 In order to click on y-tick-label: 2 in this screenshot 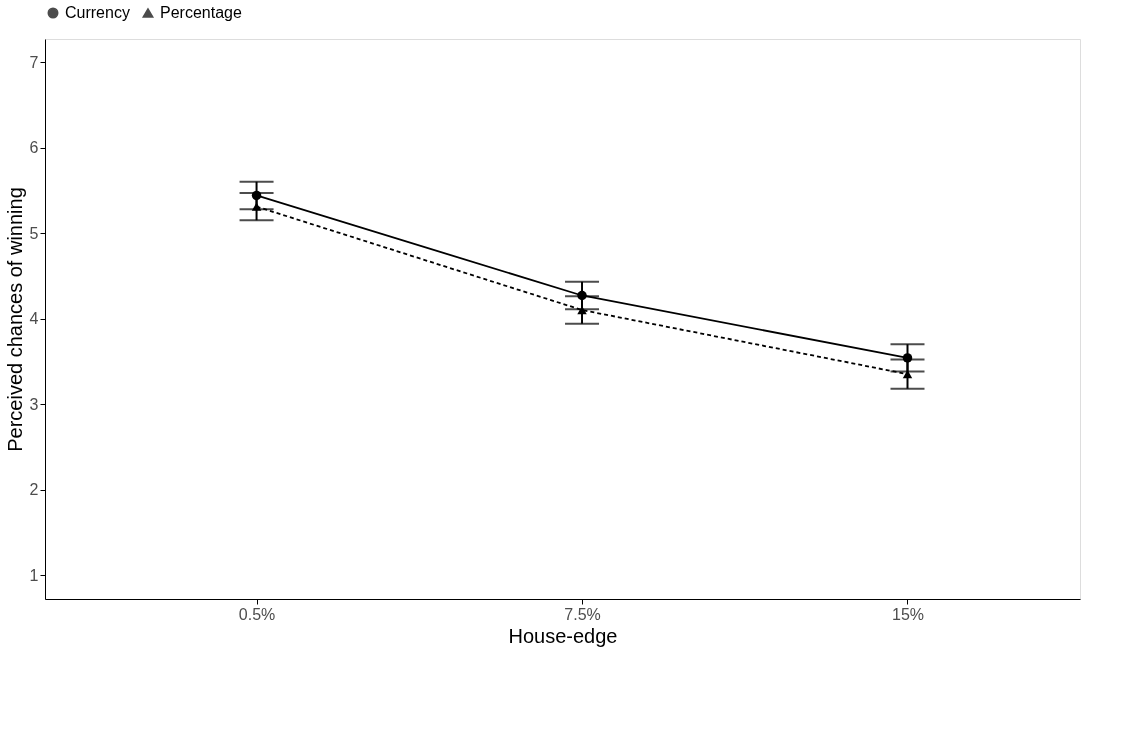, I will do `click(34, 490)`.